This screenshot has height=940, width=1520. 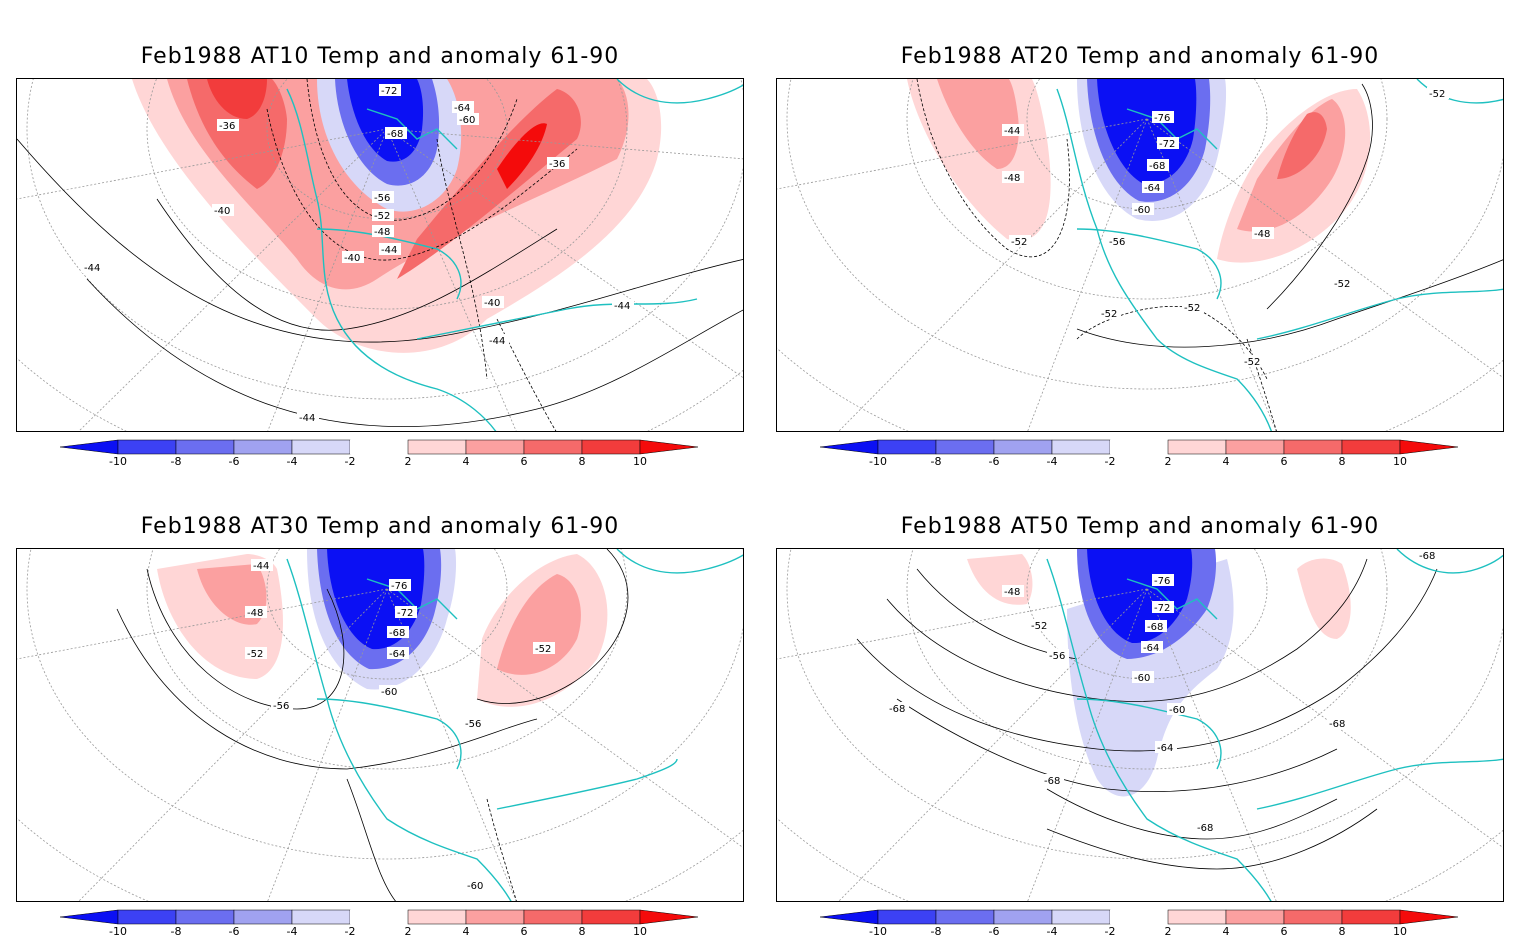 What do you see at coordinates (1140, 526) in the screenshot?
I see `panel-title: Feb1988 AT50 Temp and anomaly 61-90` at bounding box center [1140, 526].